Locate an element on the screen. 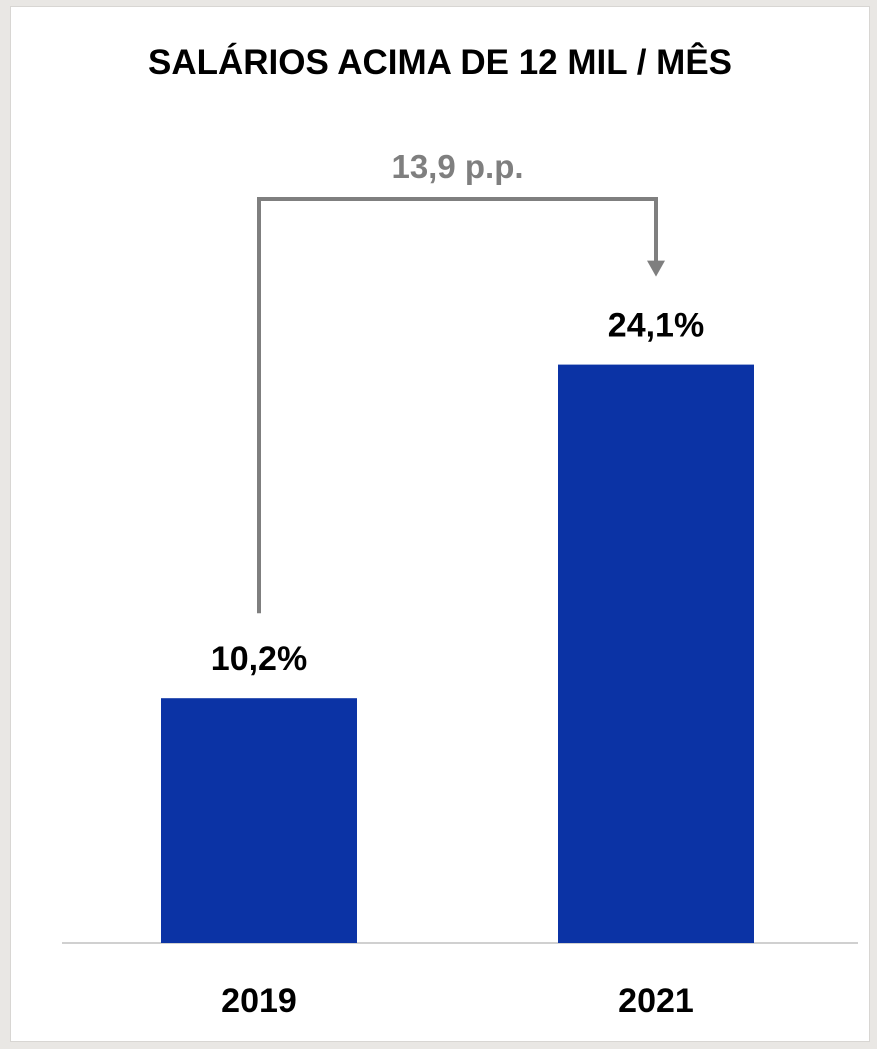 The width and height of the screenshot is (877, 1049). bar-2019 is located at coordinates (259, 820).